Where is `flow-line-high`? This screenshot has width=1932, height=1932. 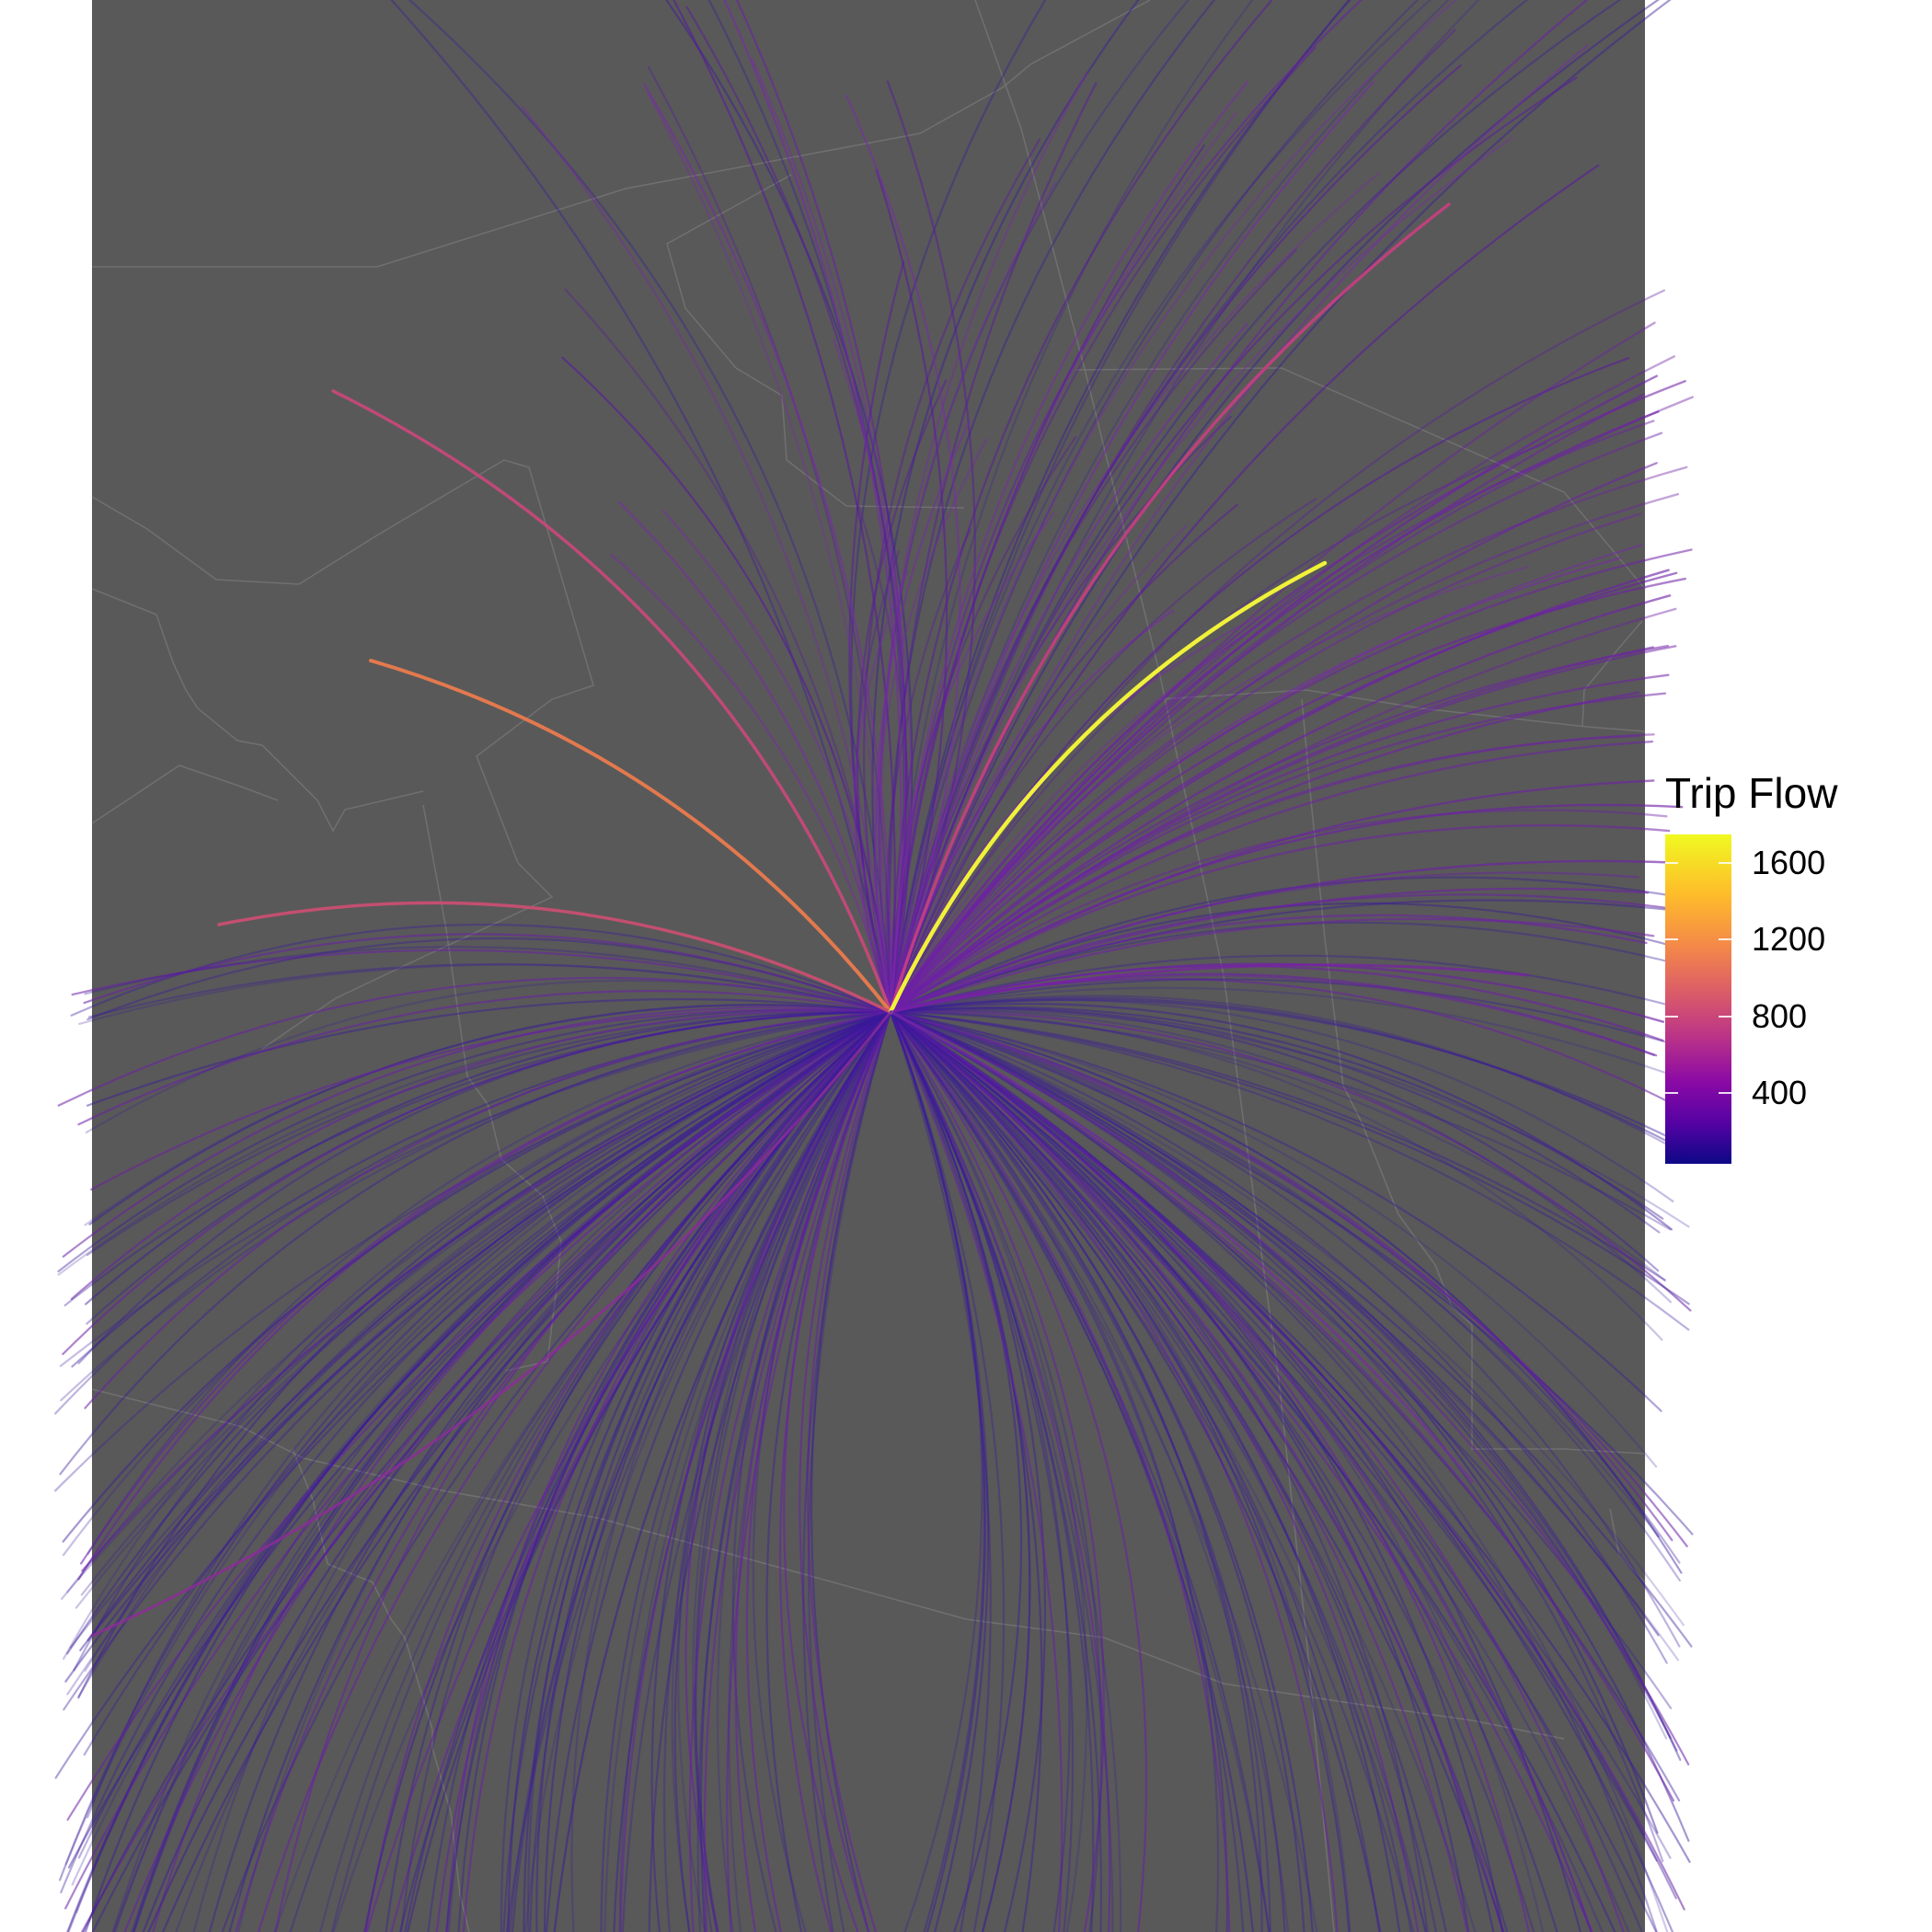 flow-line-high is located at coordinates (611, 701).